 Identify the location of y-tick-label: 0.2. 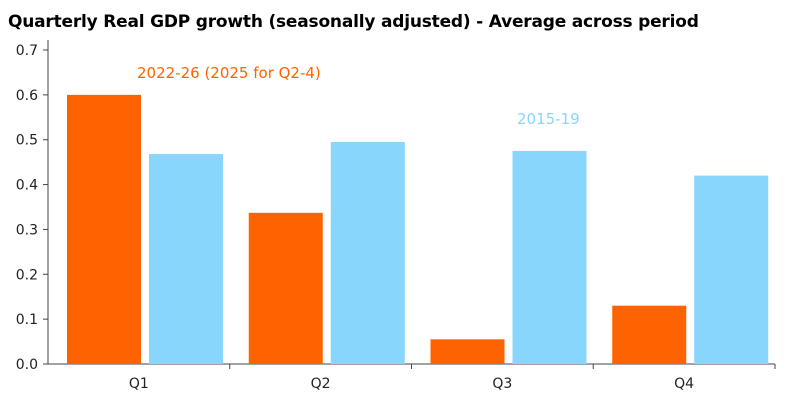
(27, 275).